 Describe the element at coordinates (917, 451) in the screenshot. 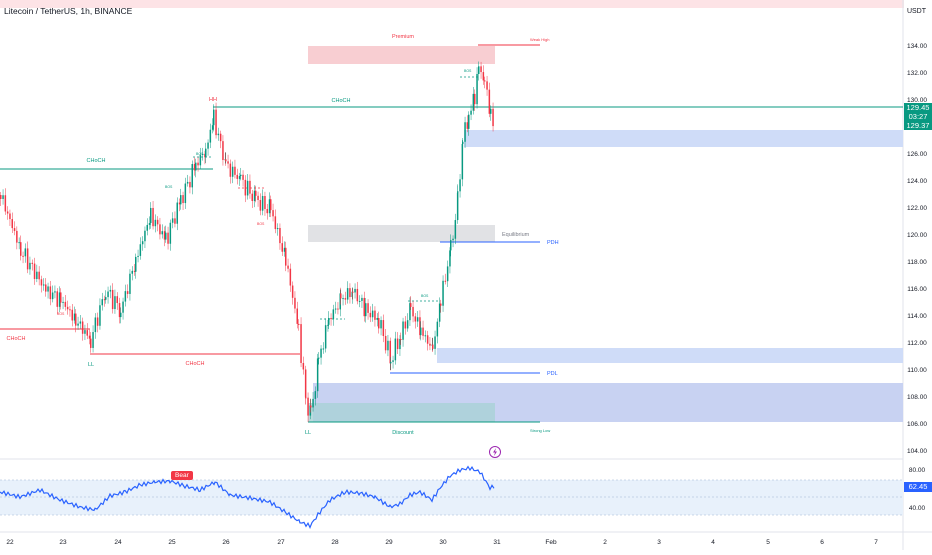

I see `price-tick-label: 104.00` at that location.